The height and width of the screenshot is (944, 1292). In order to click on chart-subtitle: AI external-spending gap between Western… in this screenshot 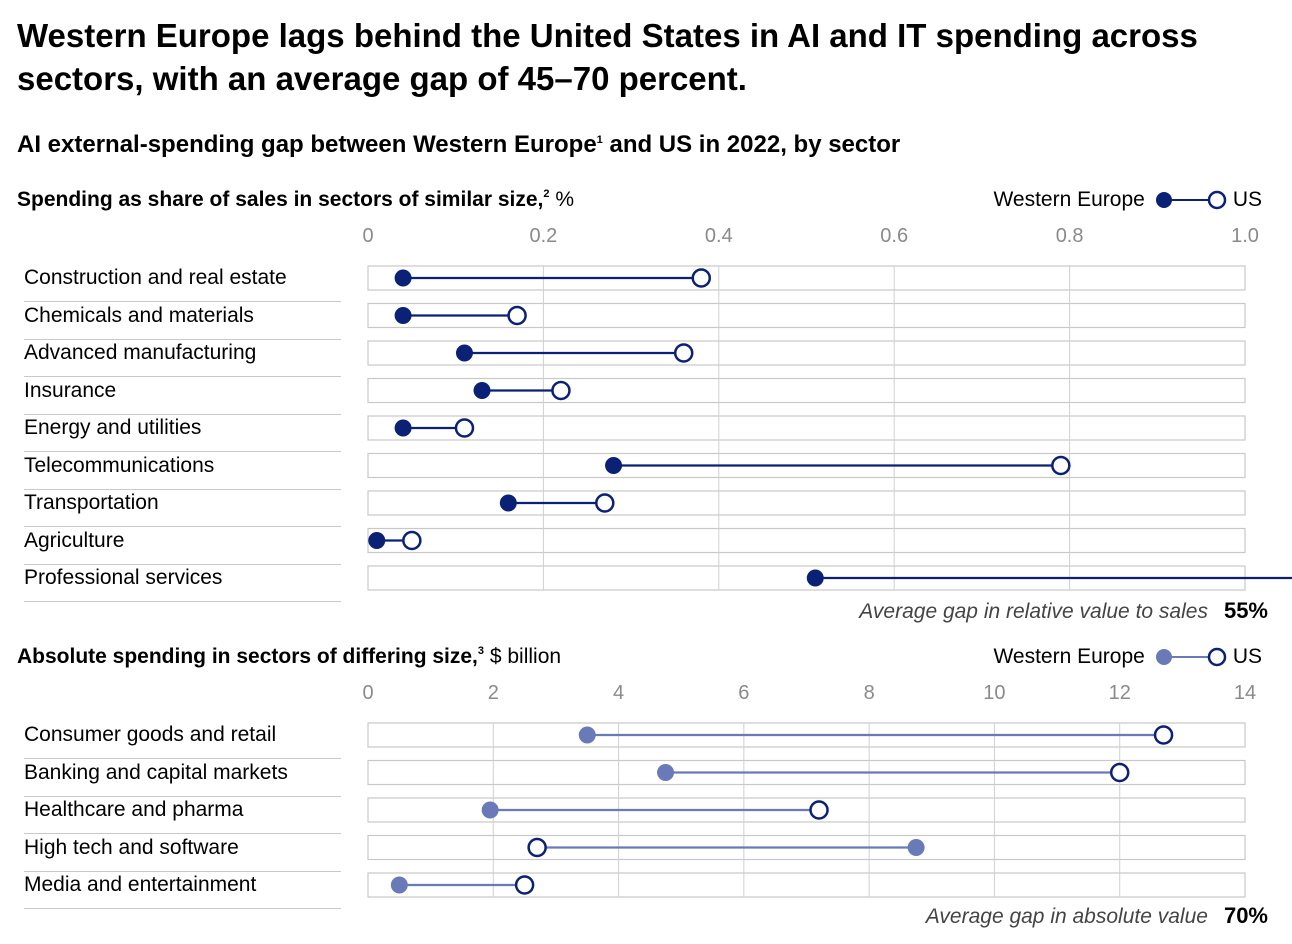, I will do `click(458, 145)`.